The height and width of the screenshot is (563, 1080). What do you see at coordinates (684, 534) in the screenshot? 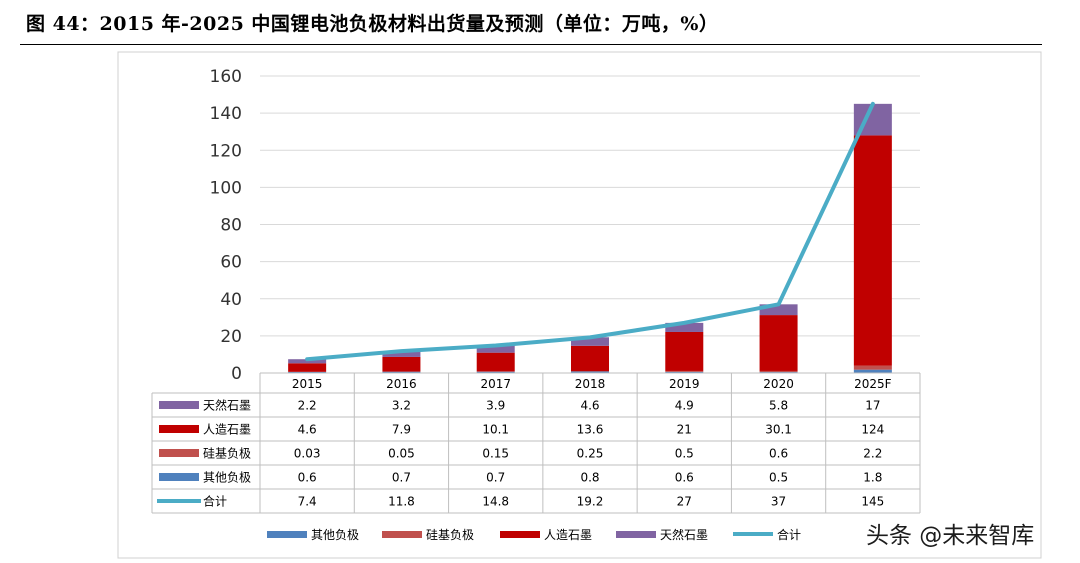
I see `legend-label: 天然石墨` at bounding box center [684, 534].